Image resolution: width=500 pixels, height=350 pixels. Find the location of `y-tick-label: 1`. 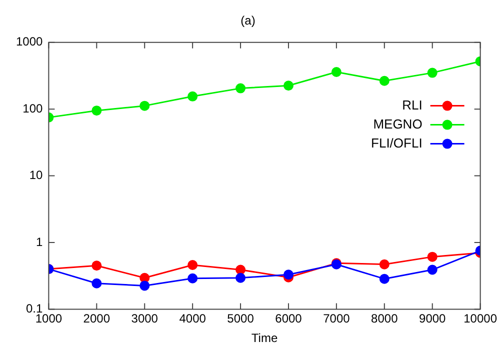

y-tick-label: 1 is located at coordinates (40, 241).